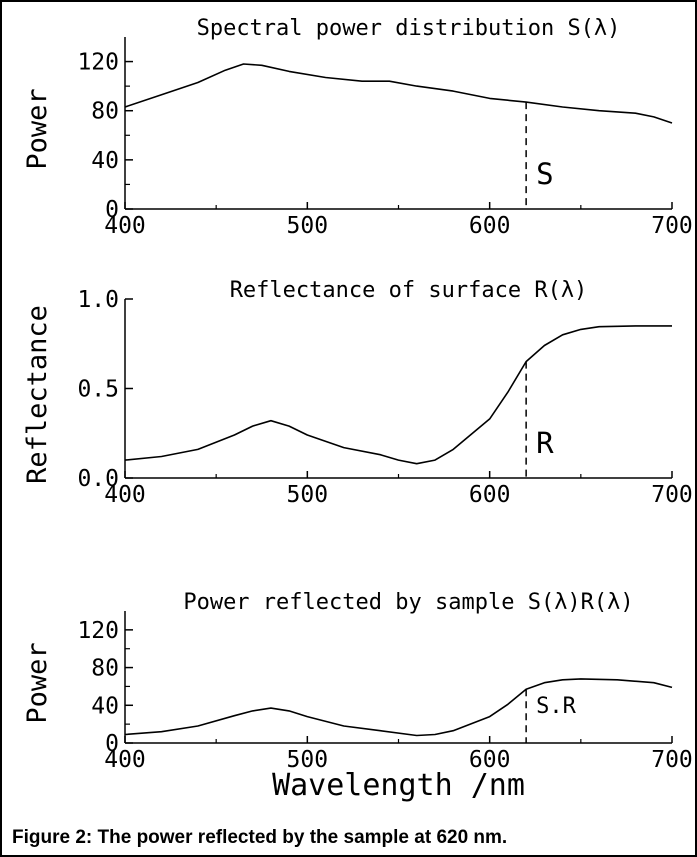 This screenshot has height=857, width=697. I want to click on panel-title: Spectral power distribution S(λ), so click(409, 28).